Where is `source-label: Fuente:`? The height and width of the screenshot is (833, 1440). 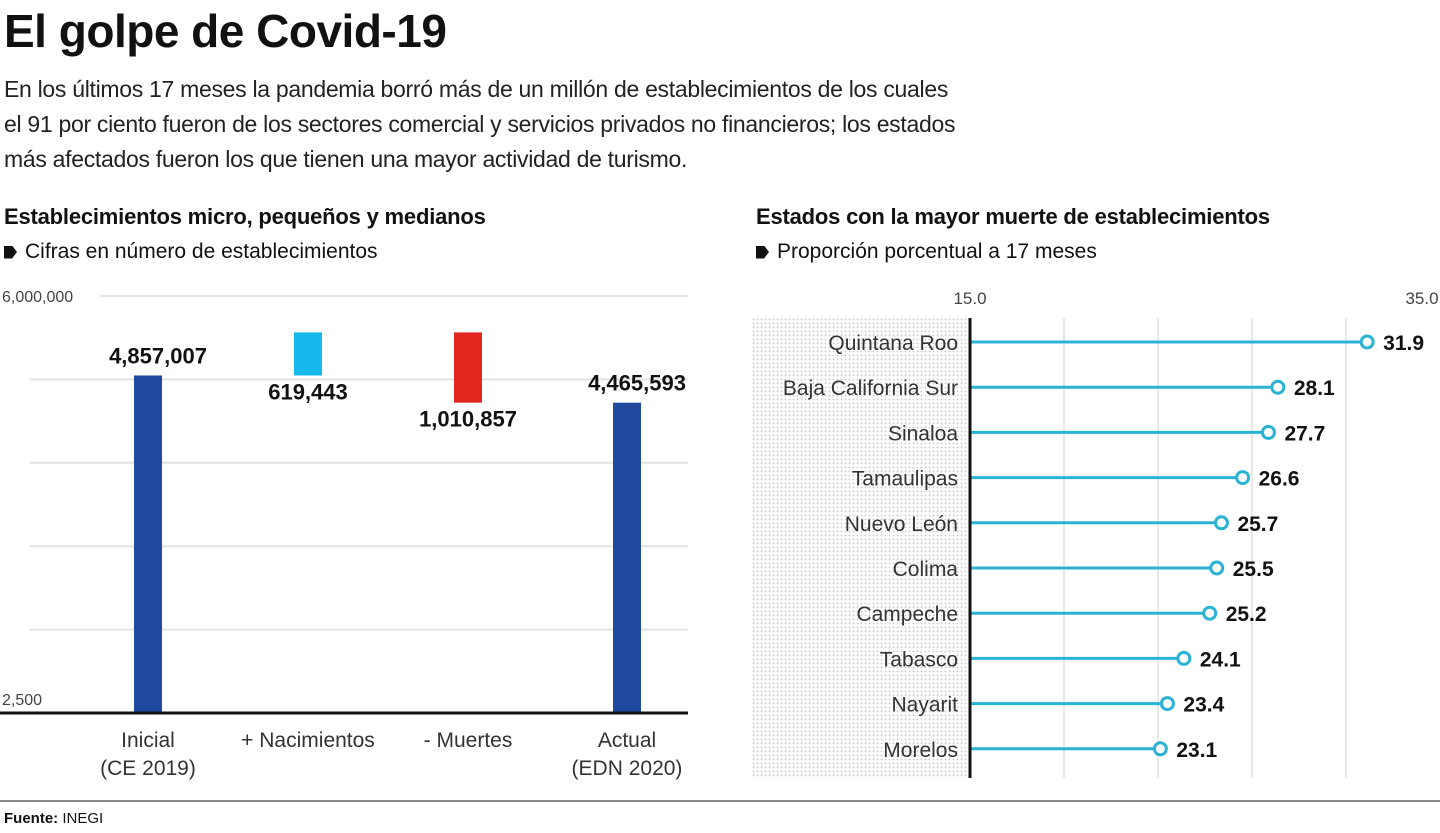 source-label: Fuente: is located at coordinates (31, 818).